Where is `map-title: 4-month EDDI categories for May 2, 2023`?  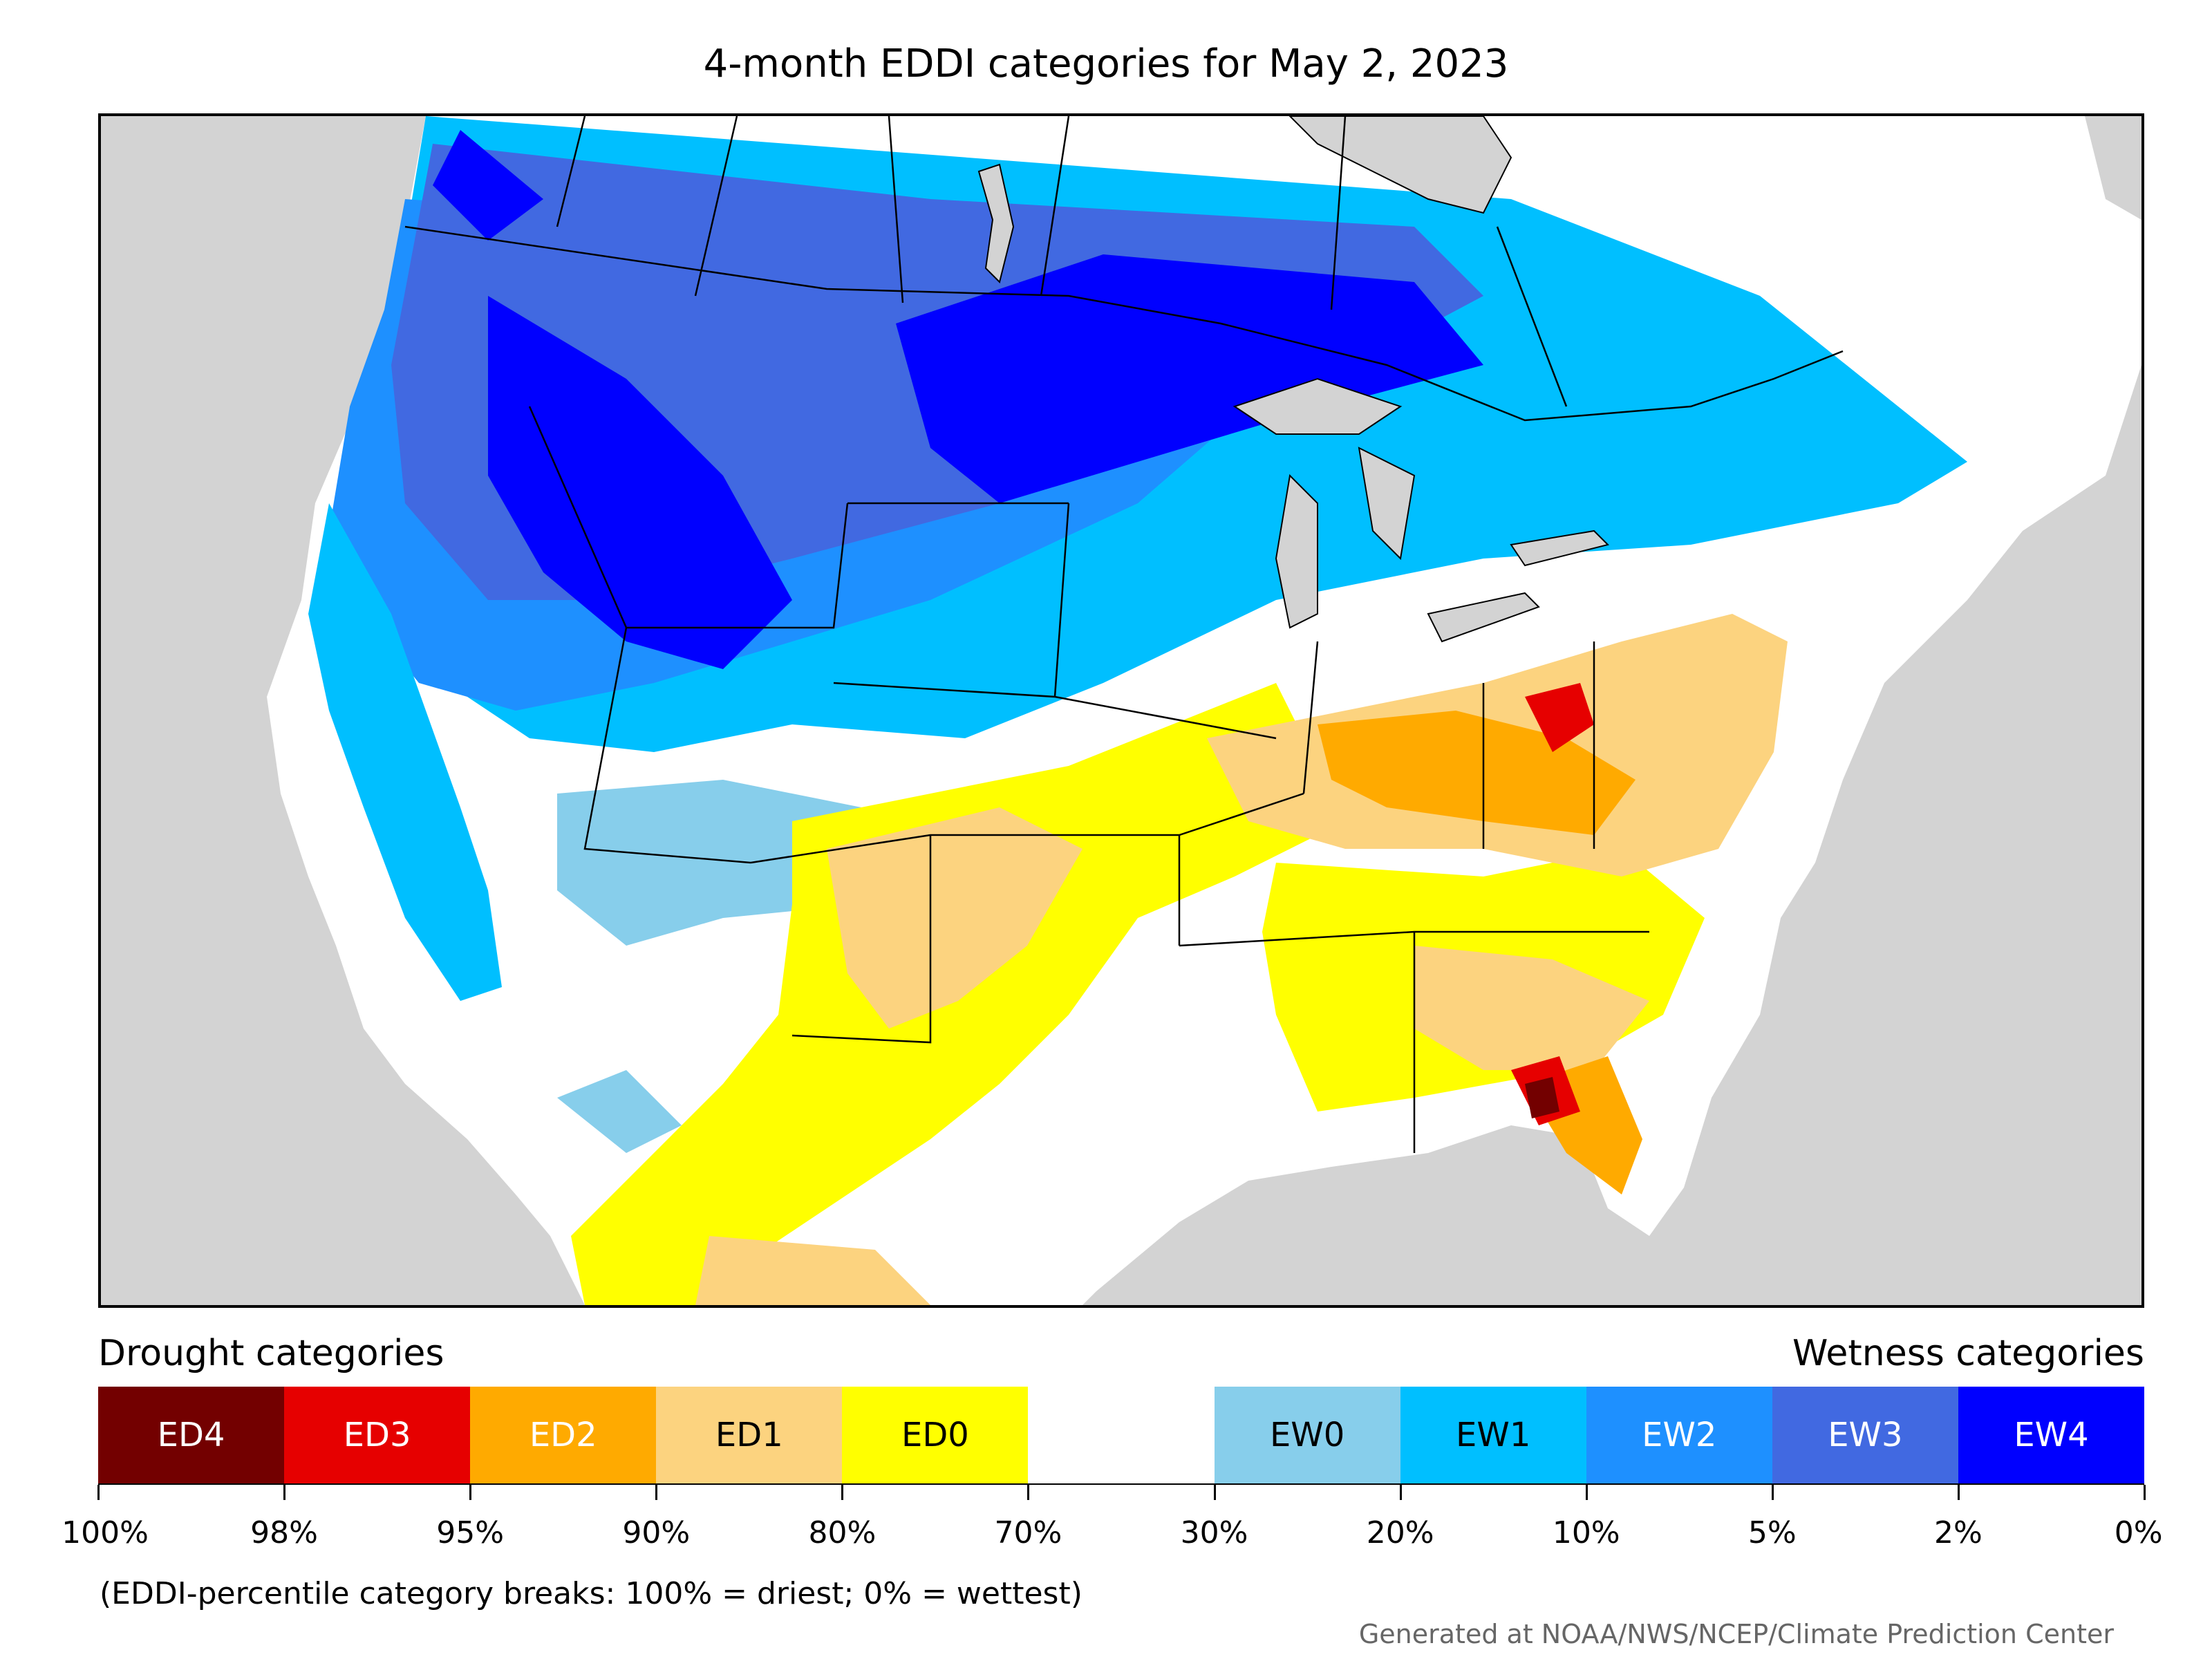
map-title: 4-month EDDI categories for May 2, 2023 is located at coordinates (1106, 63).